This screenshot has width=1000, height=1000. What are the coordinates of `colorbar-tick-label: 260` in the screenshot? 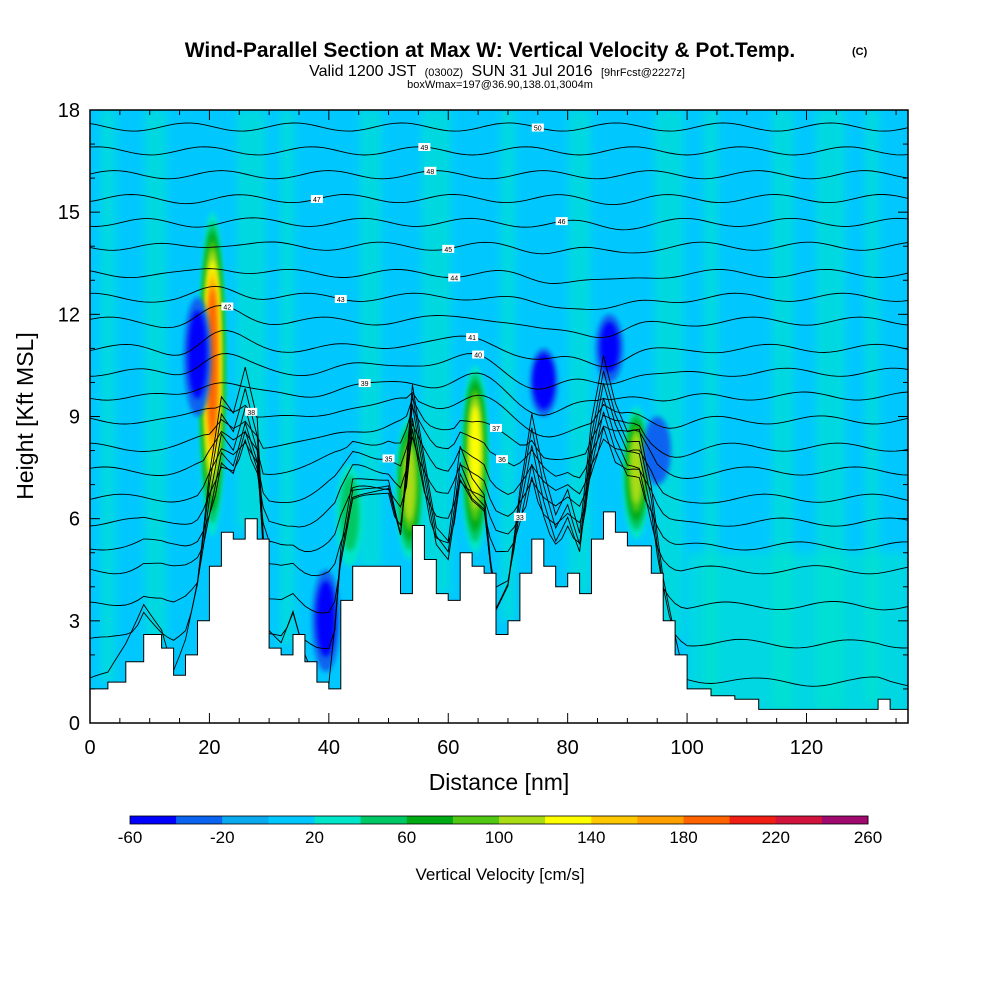 It's located at (868, 837).